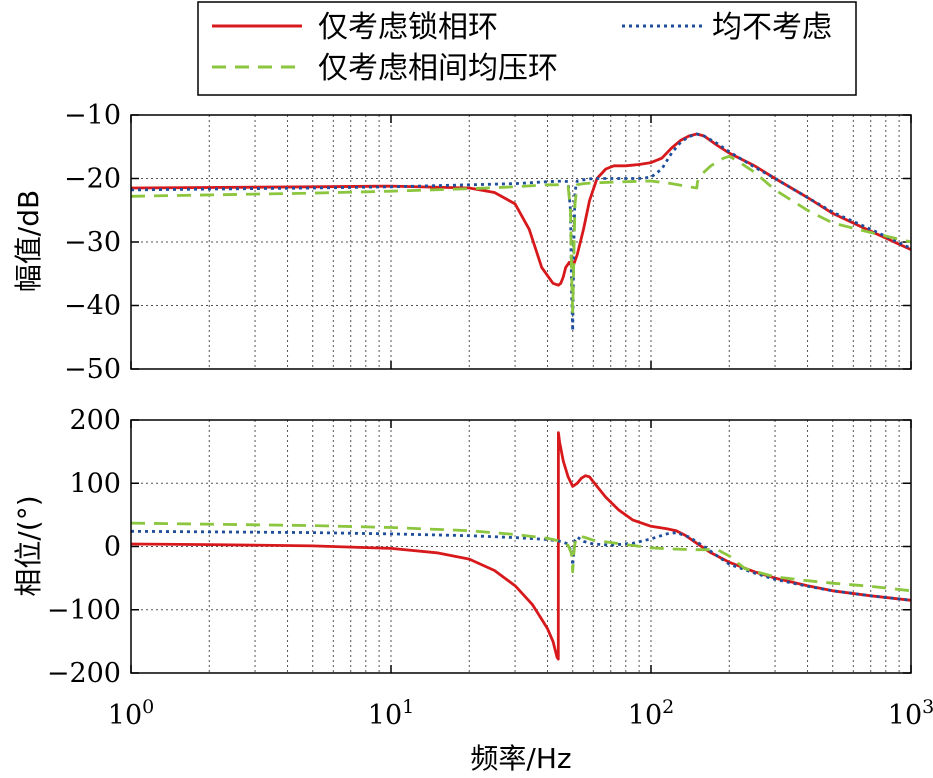  I want to click on y-tick-label: 100, so click(95, 483).